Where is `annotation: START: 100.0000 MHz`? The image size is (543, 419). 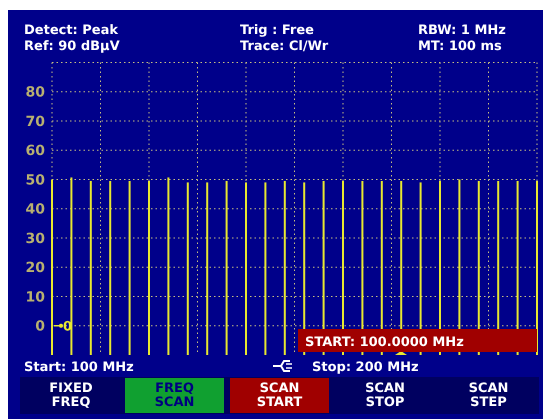
annotation: START: 100.0000 MHz is located at coordinates (384, 342).